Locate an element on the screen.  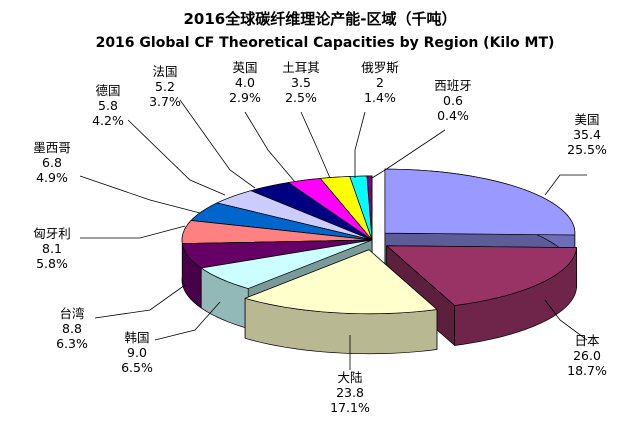
slice-name: 法国 is located at coordinates (164, 71).